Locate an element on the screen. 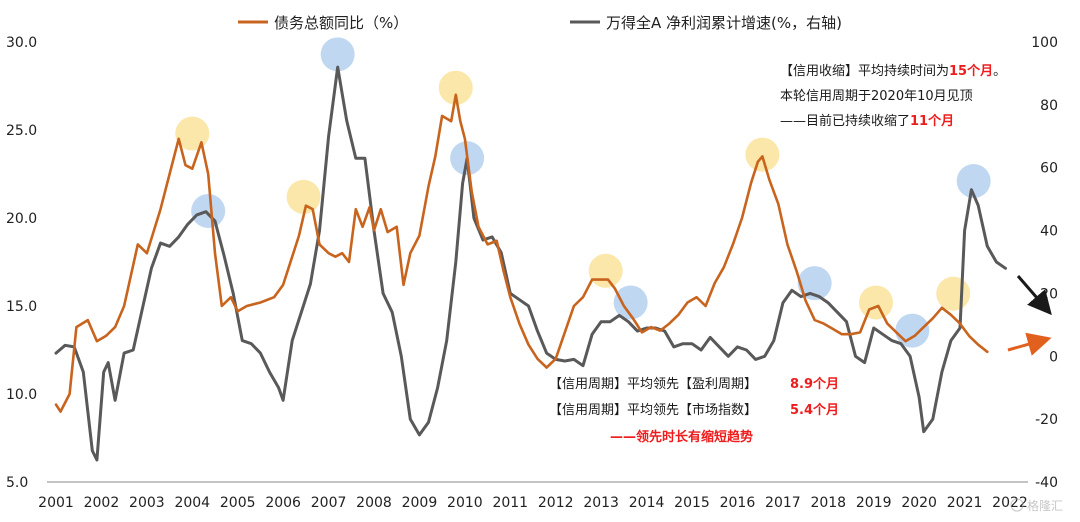 This screenshot has height=522, width=1080. x-tick-label: 2017 is located at coordinates (783, 503).